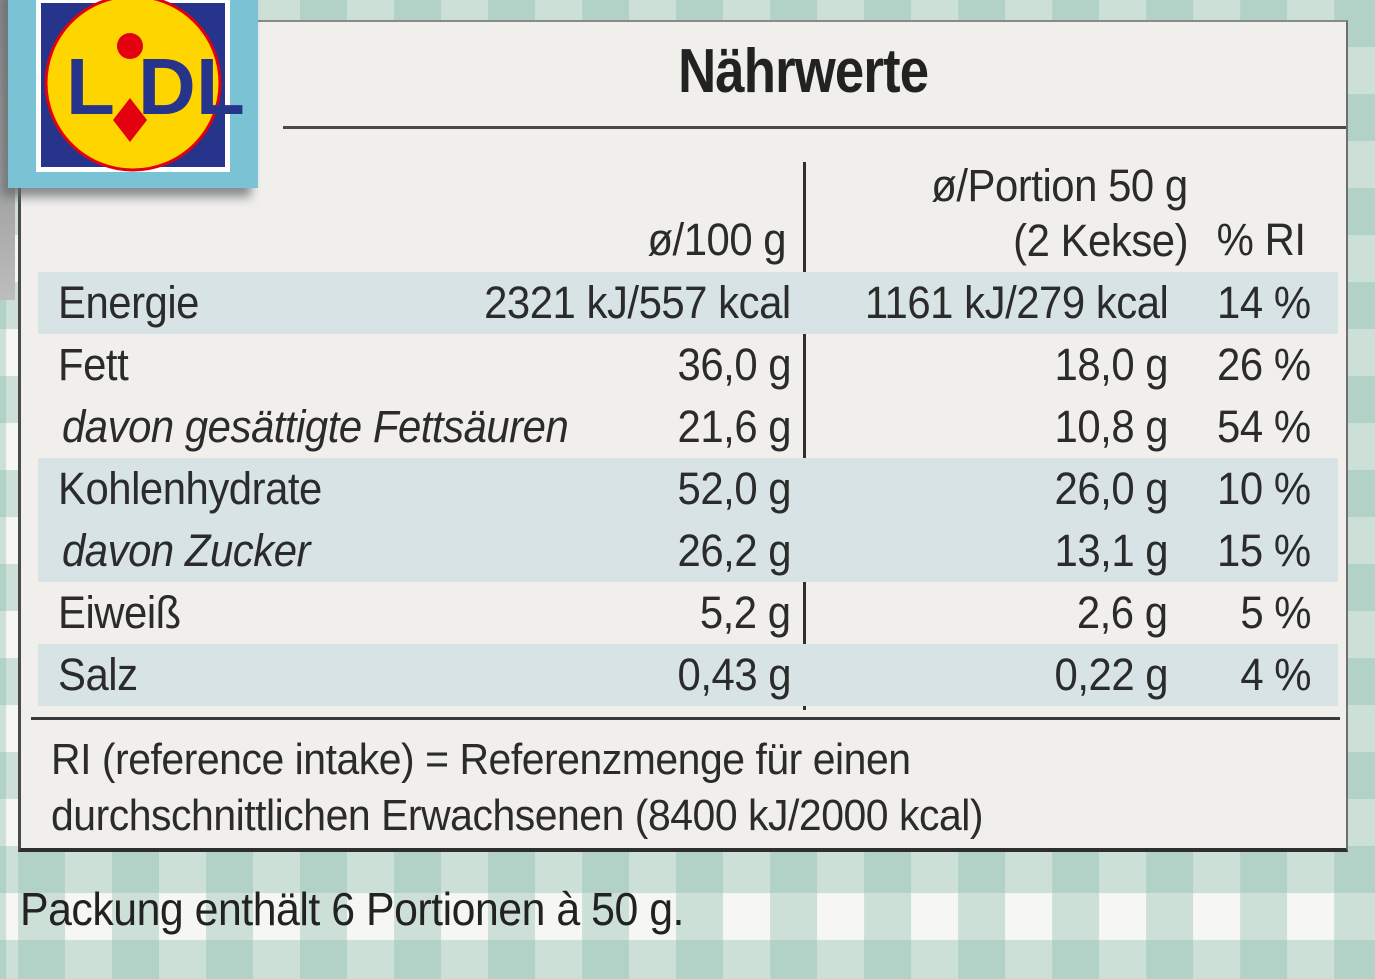  I want to click on row-kohlenhydrate: Kohlenhydrate 52,0 g 26,0 g 10 %, so click(688, 489).